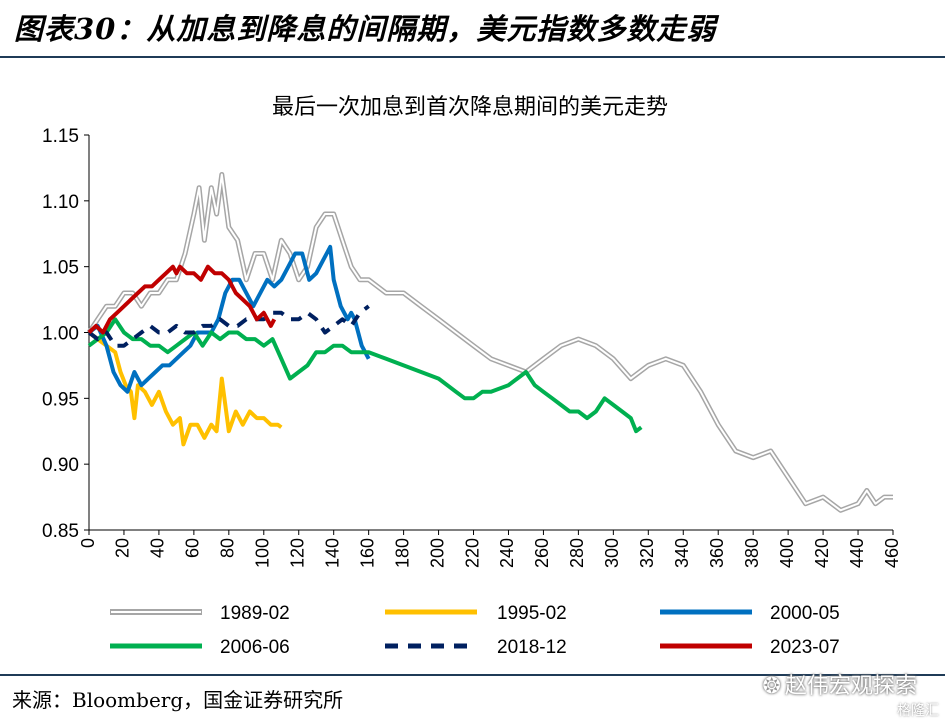 Image resolution: width=945 pixels, height=724 pixels. Describe the element at coordinates (60, 465) in the screenshot. I see `y-tick-label: 0.90` at that location.